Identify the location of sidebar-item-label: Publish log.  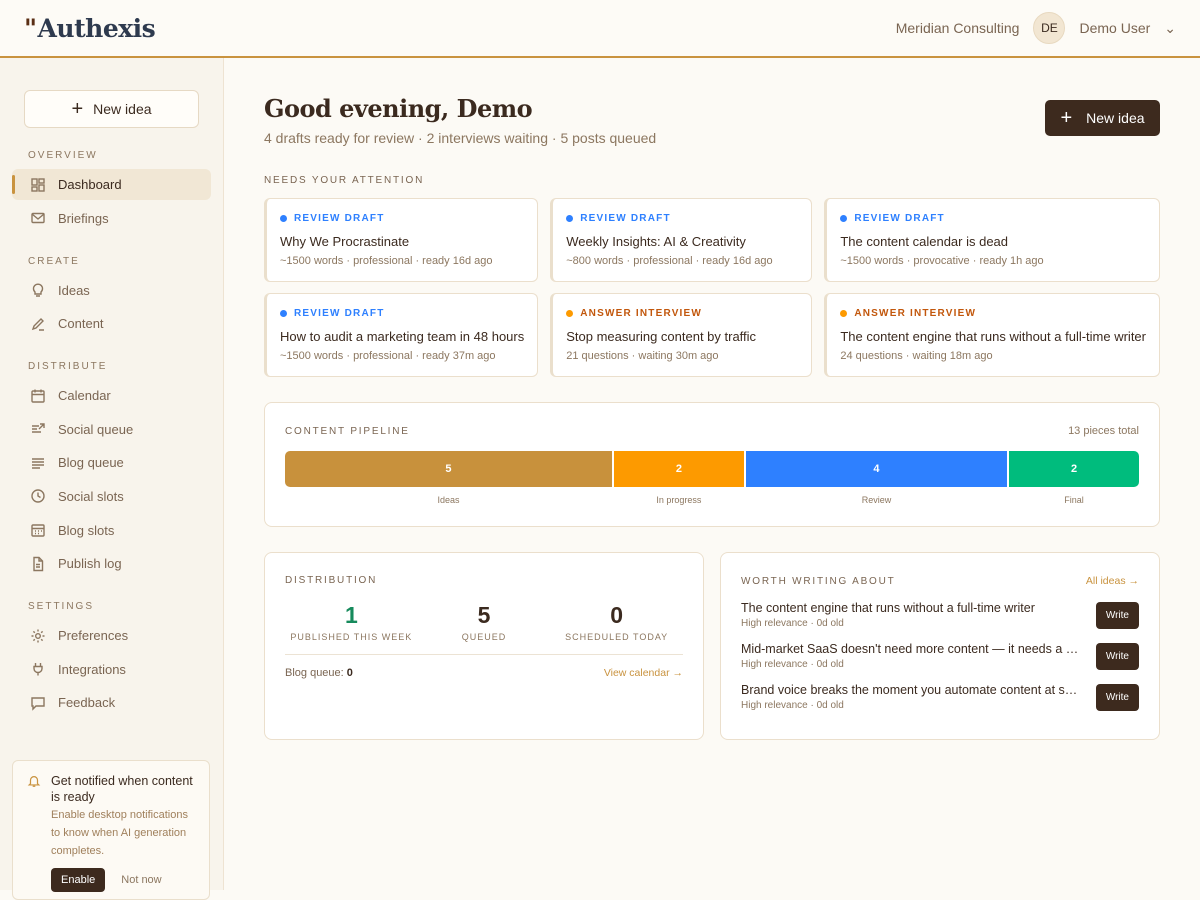
(90, 564).